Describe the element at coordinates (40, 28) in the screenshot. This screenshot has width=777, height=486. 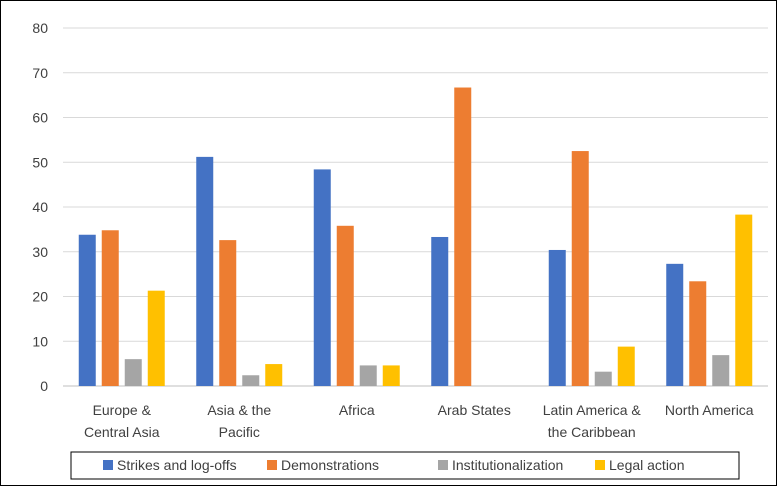
I see `y-tick-label: 80` at that location.